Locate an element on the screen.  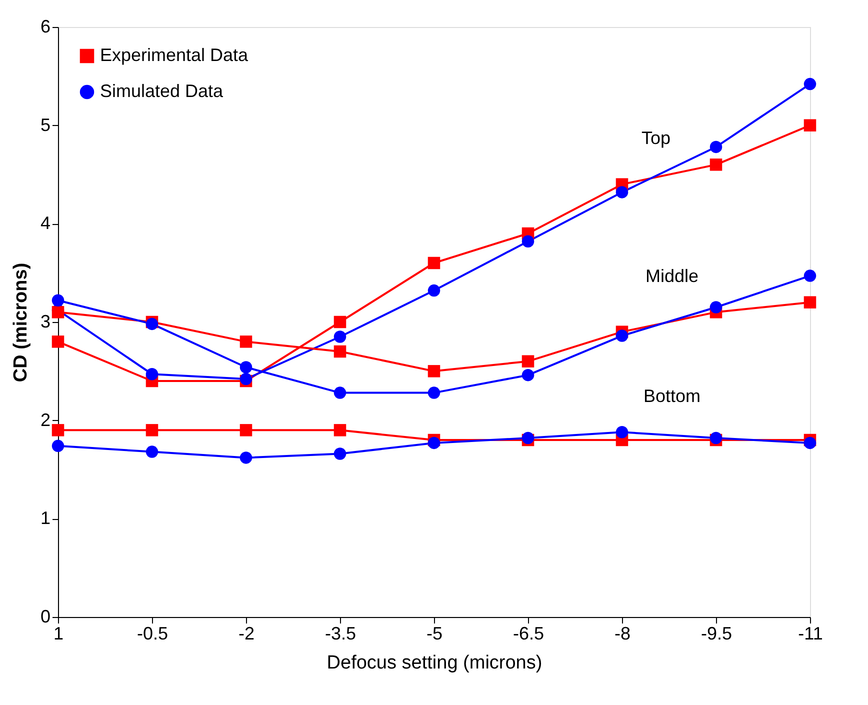
y-axis-title: CD (microns) is located at coordinates (21, 322).